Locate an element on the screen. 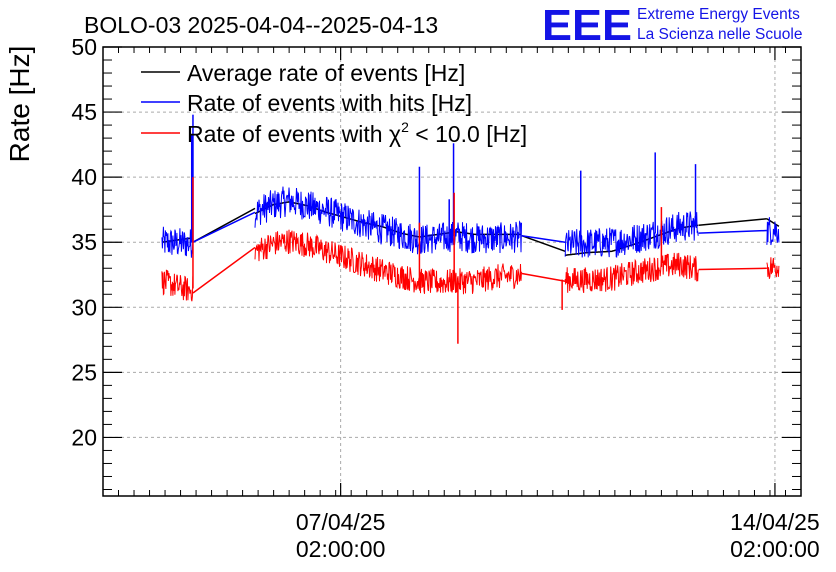  y-tick-label: 20 is located at coordinates (84, 437).